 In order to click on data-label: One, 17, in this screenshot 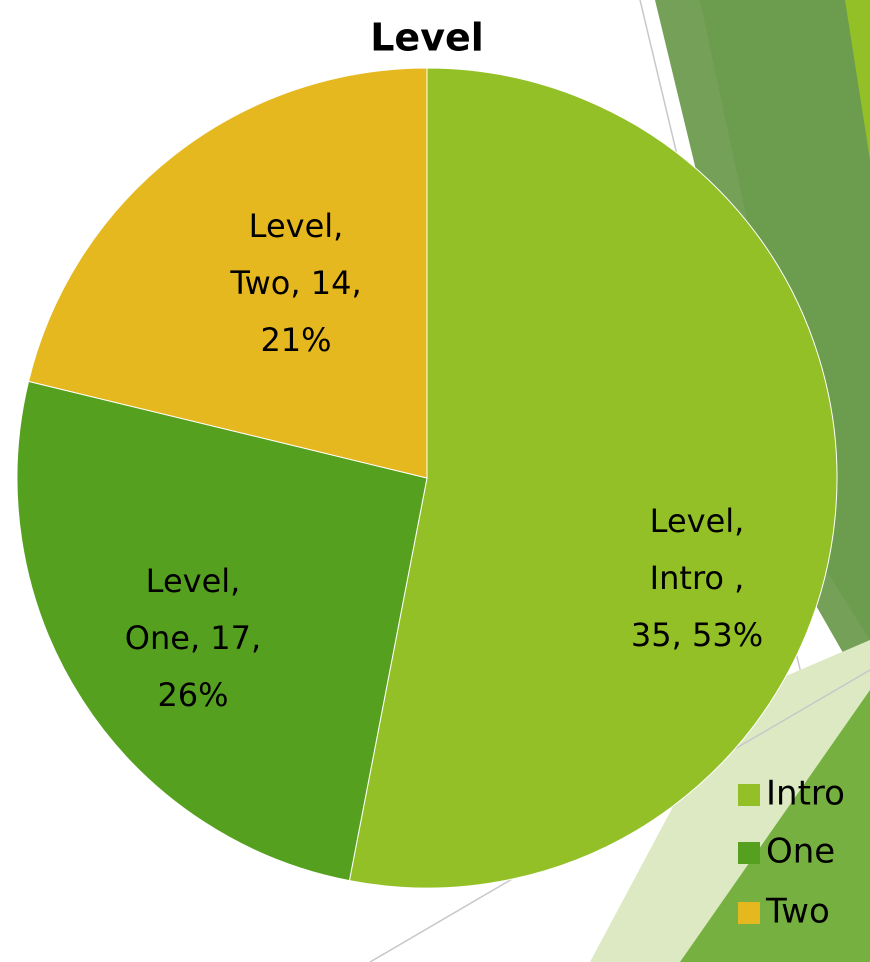, I will do `click(193, 638)`.